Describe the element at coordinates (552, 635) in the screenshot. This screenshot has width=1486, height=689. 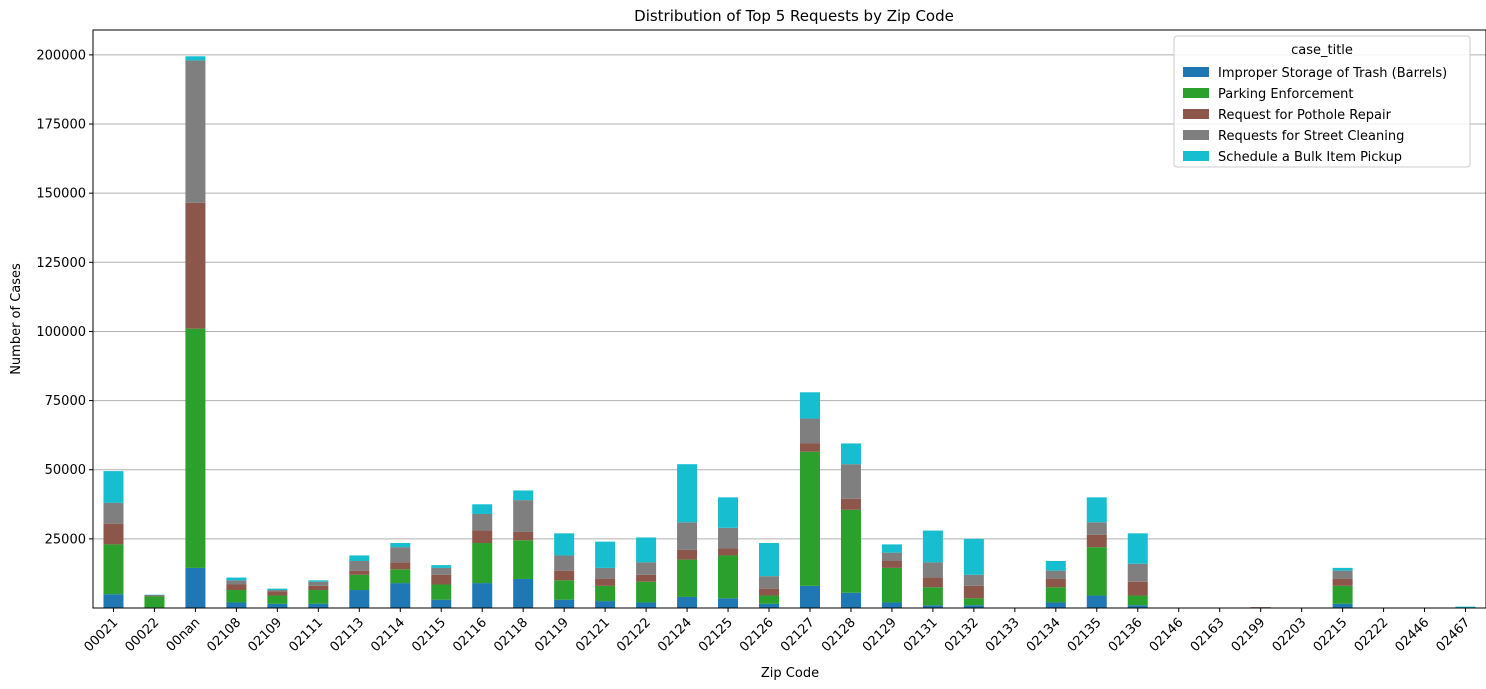
I see `x-tick-label: 02119` at that location.